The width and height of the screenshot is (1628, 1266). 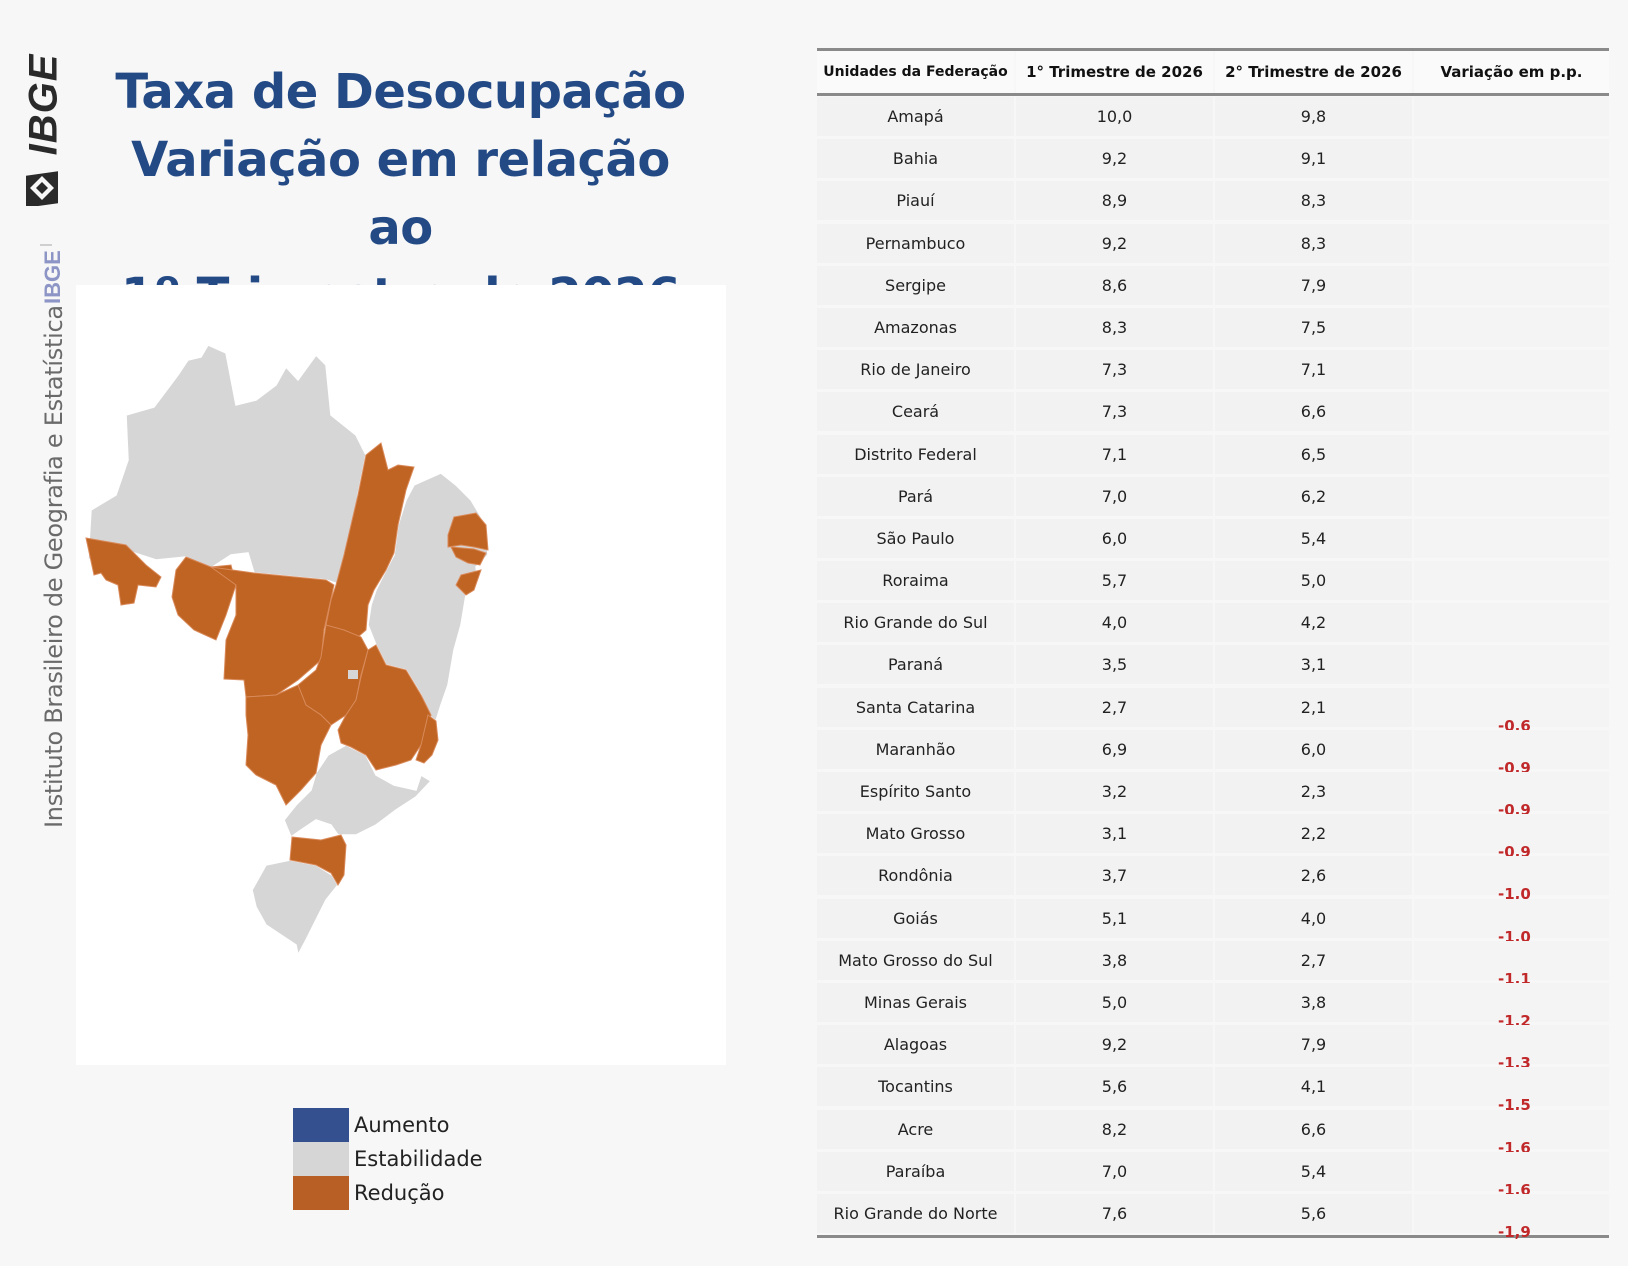 I want to click on variacao-value: -1,9, so click(x=1514, y=1231).